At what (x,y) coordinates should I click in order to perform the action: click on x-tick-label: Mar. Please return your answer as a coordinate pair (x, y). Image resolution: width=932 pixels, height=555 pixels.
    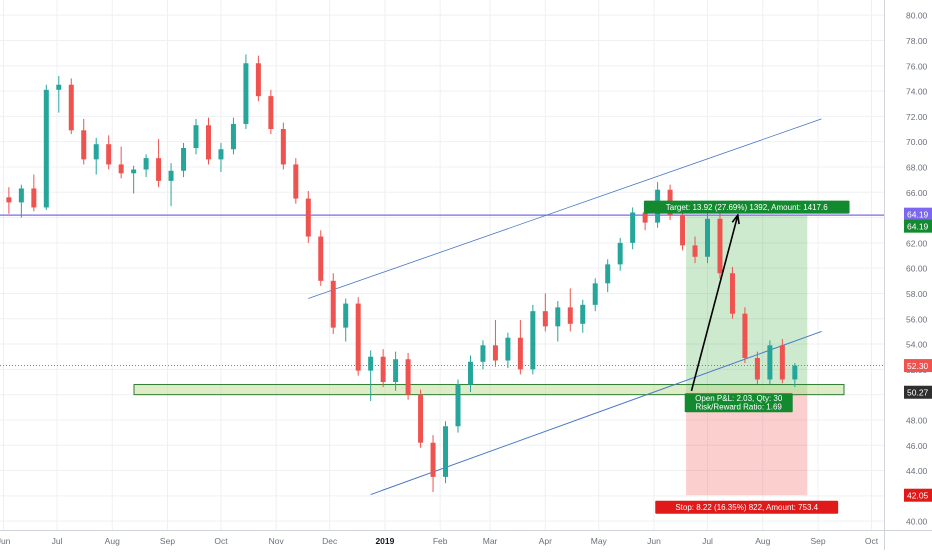
    Looking at the image, I should click on (490, 541).